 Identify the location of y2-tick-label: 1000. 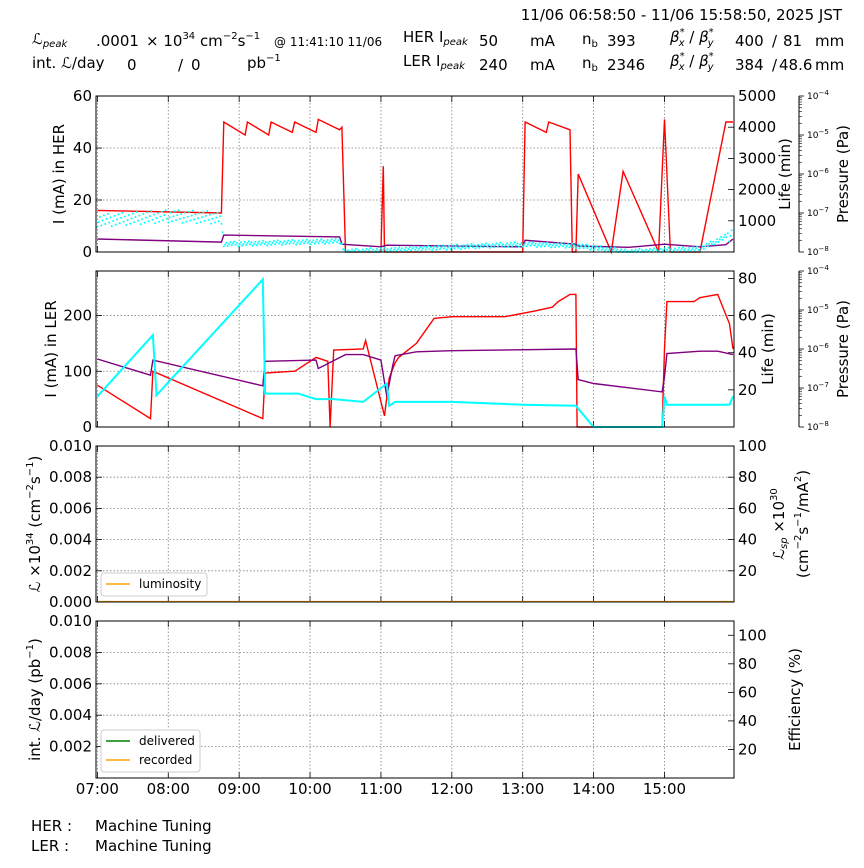
(757, 221).